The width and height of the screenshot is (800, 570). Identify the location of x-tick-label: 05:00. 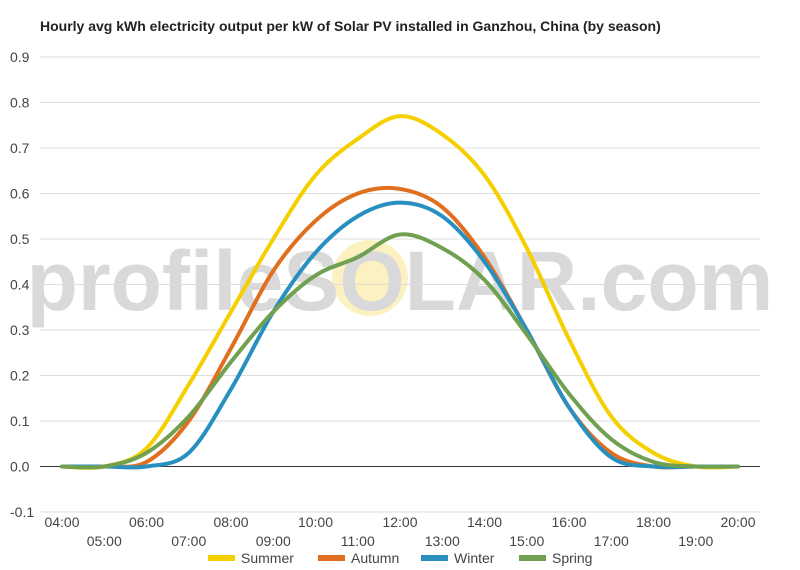
(104, 541).